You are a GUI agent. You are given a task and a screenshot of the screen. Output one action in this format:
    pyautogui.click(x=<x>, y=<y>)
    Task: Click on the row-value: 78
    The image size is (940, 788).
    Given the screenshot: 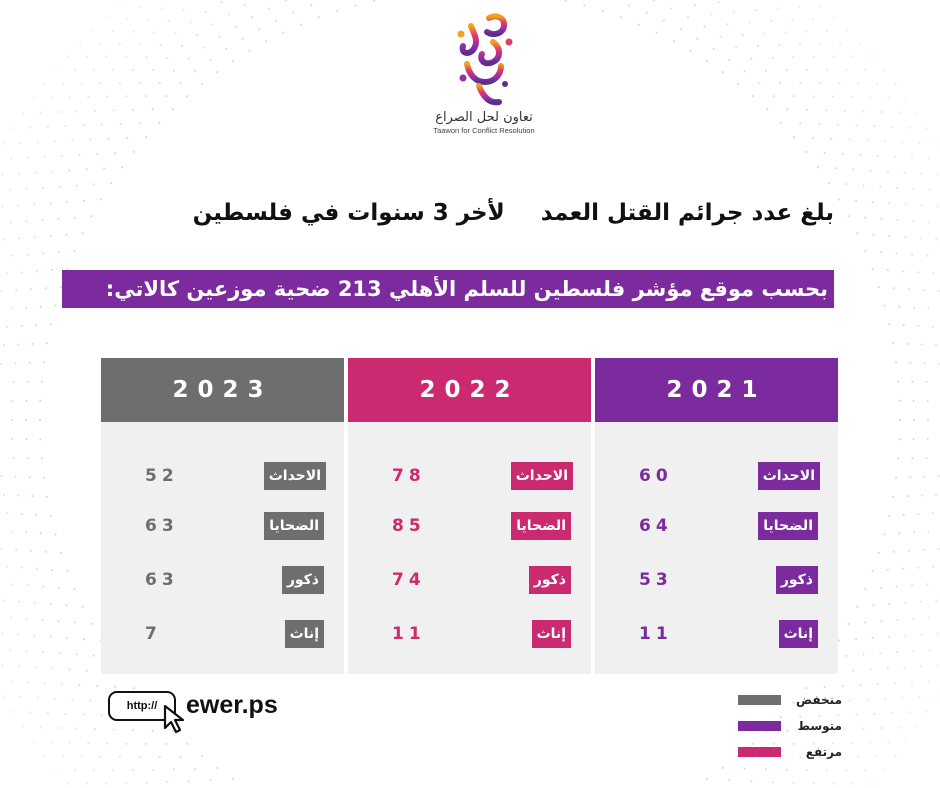 What is the action you would take?
    pyautogui.click(x=409, y=476)
    